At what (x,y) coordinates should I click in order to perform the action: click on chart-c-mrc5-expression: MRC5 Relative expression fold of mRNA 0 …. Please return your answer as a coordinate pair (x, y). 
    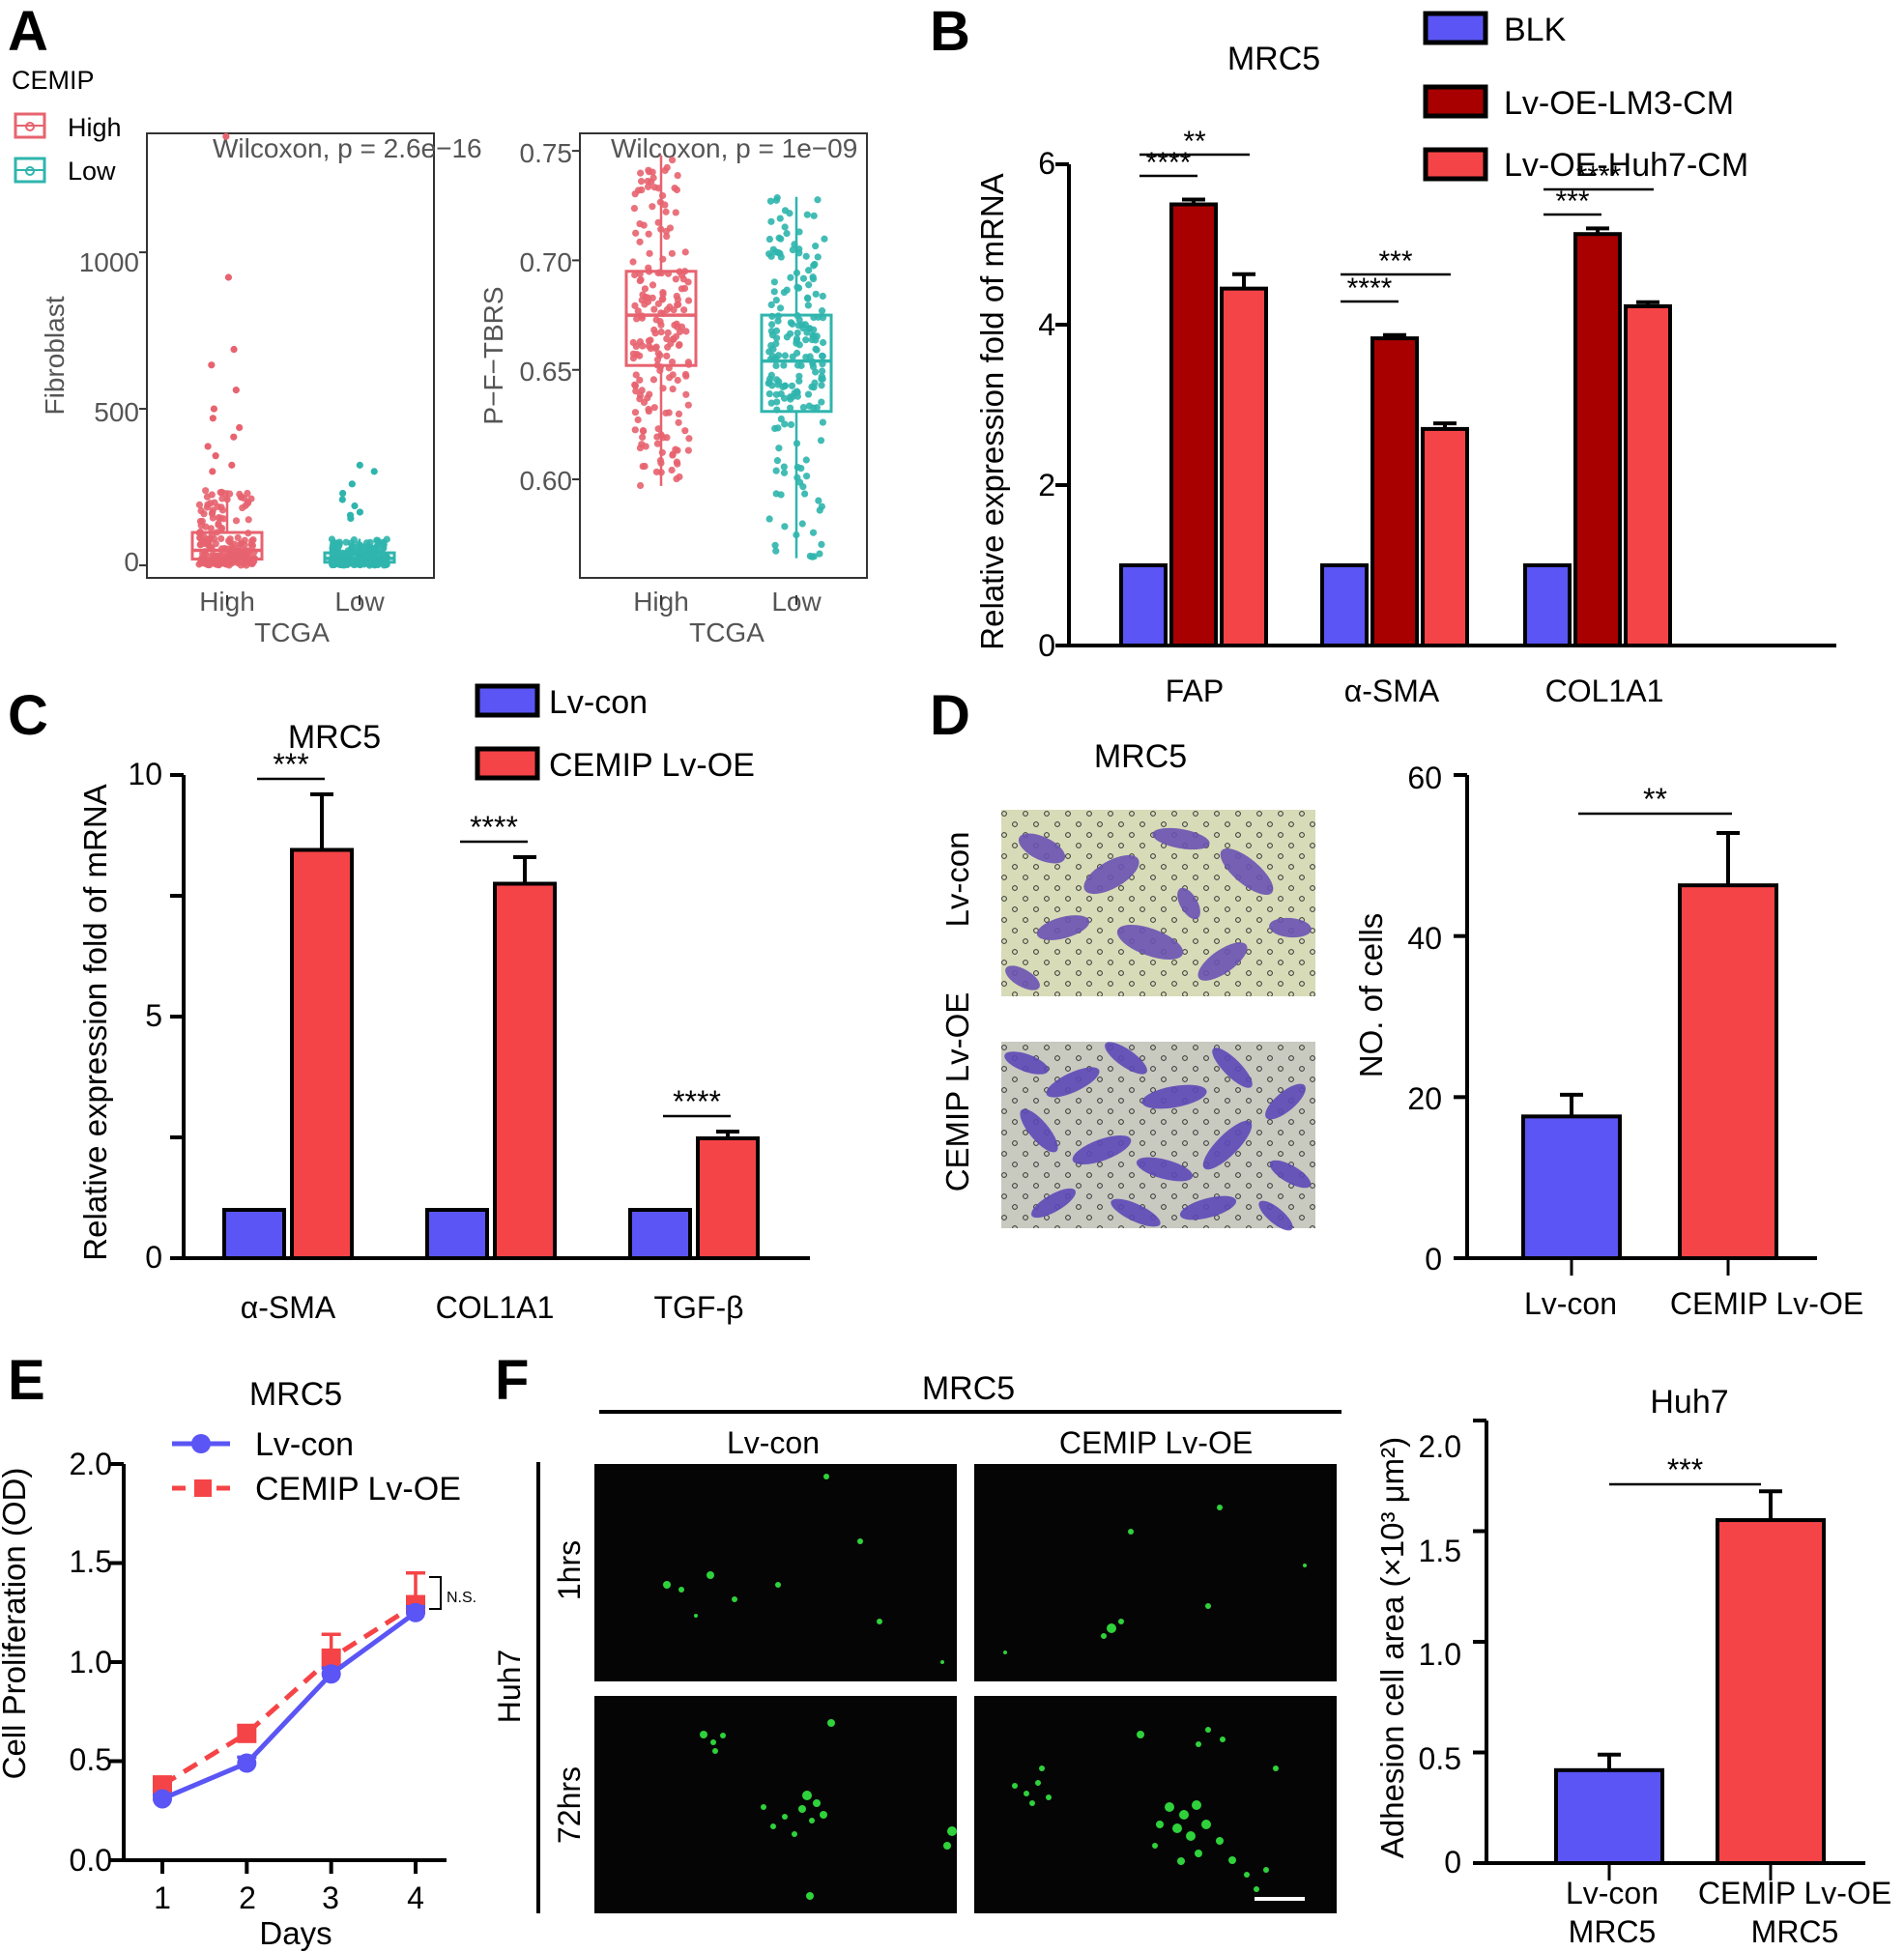
    Looking at the image, I should click on (444, 1004).